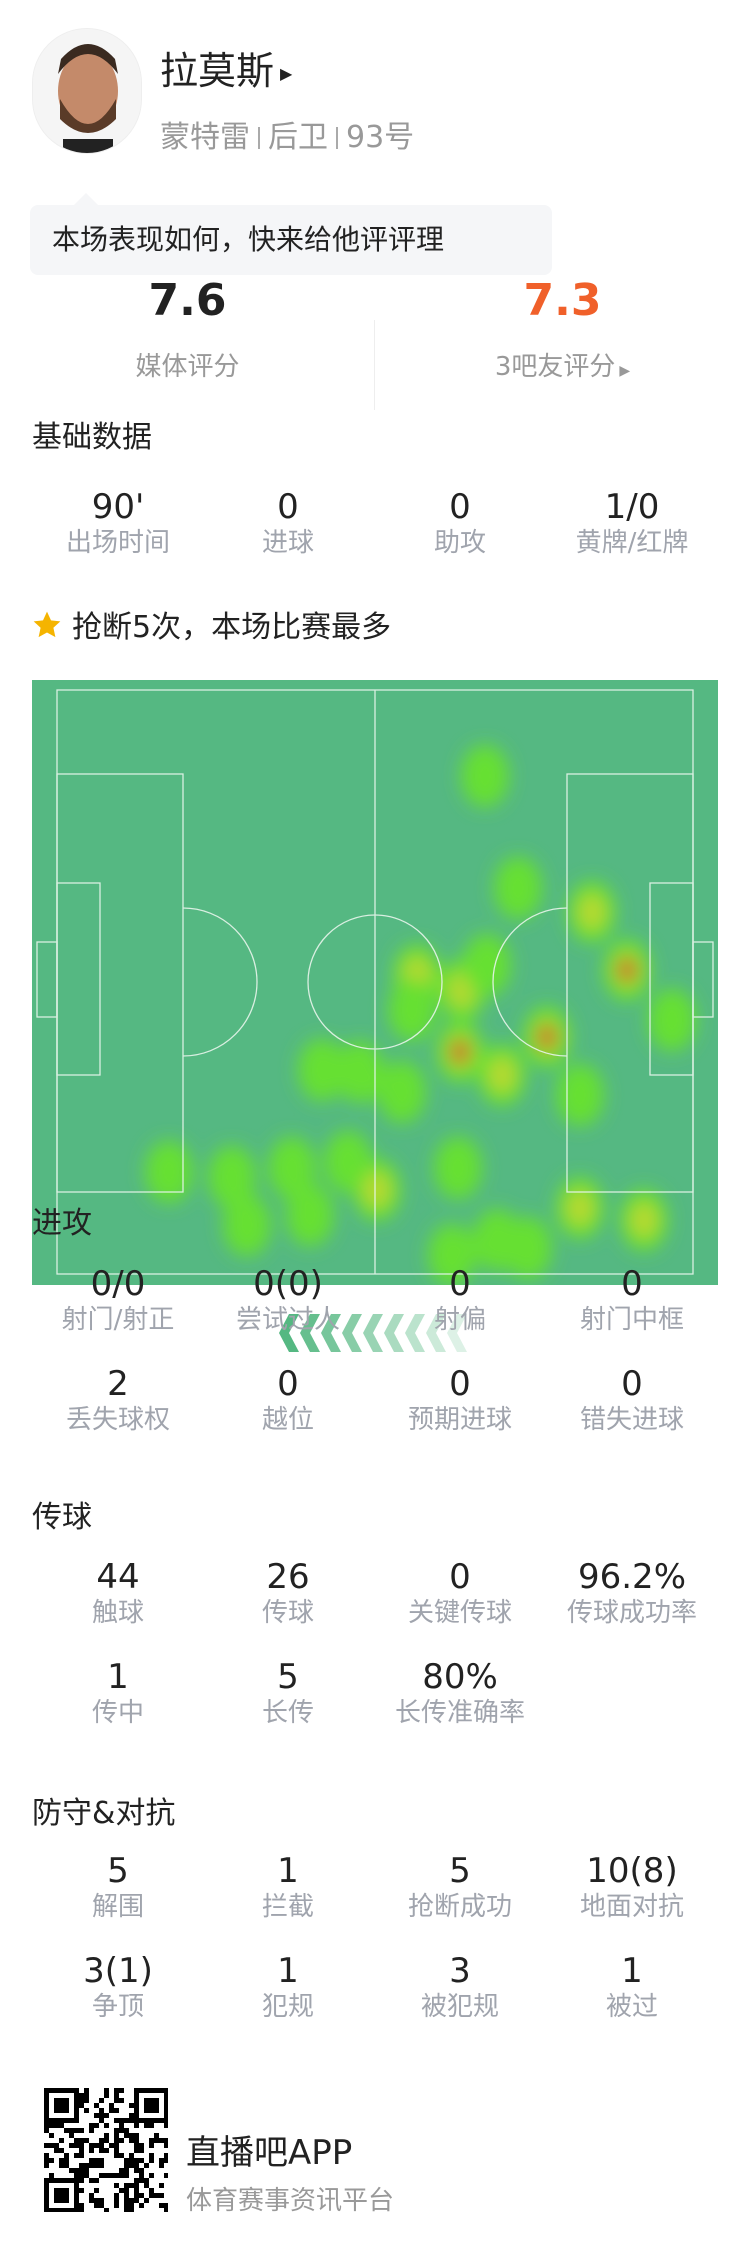 This screenshot has width=750, height=2264. I want to click on player-info: 蒙特雷 后卫 93号, so click(287, 134).